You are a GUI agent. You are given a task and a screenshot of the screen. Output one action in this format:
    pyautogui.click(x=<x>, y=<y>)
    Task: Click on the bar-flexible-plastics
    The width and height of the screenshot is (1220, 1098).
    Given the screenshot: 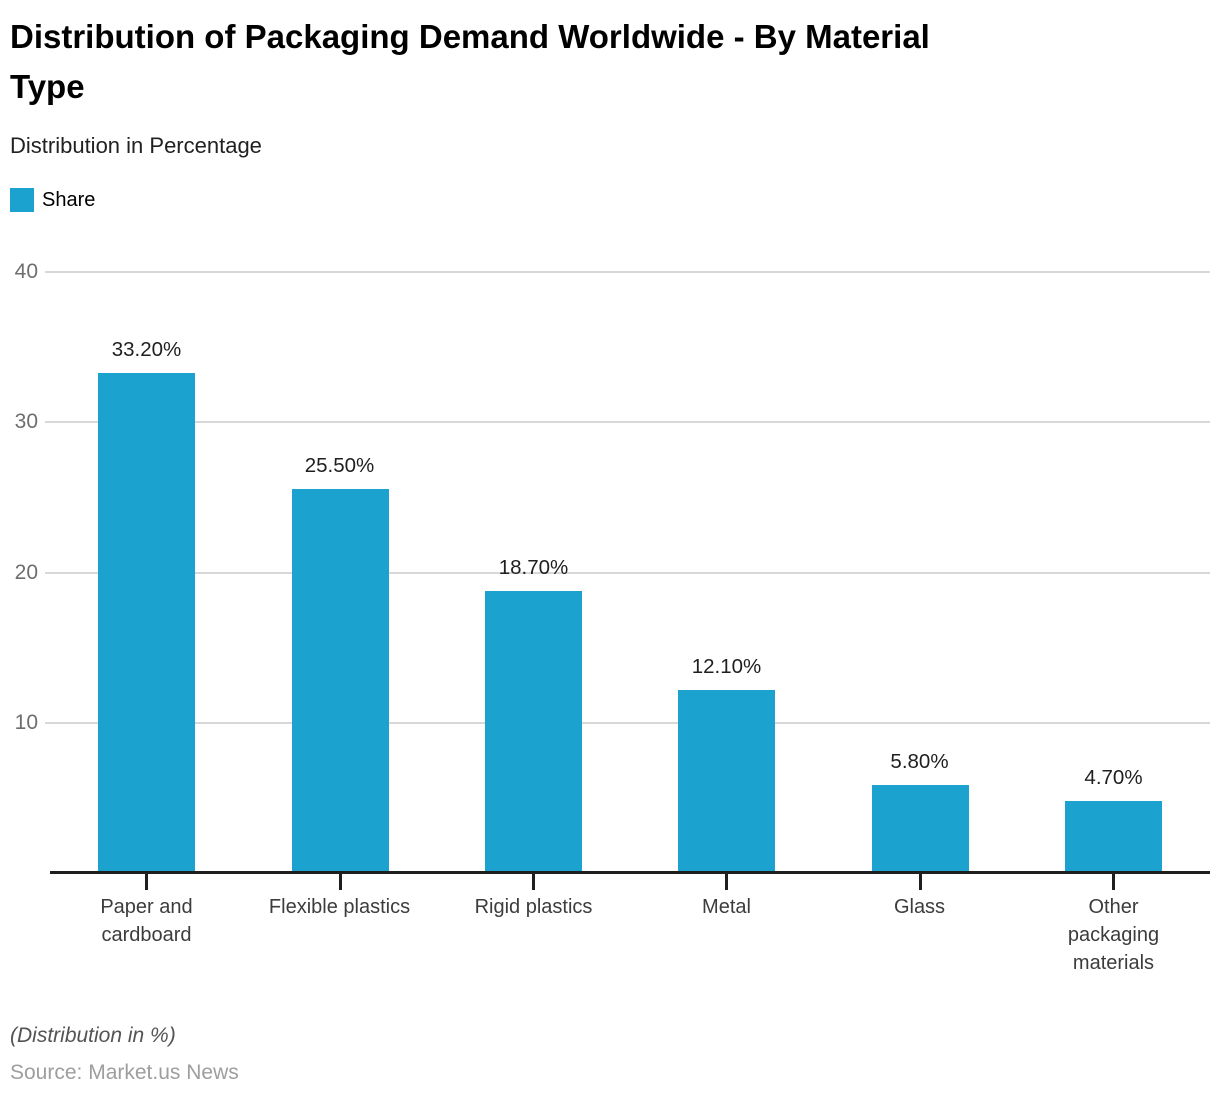 What is the action you would take?
    pyautogui.click(x=340, y=680)
    